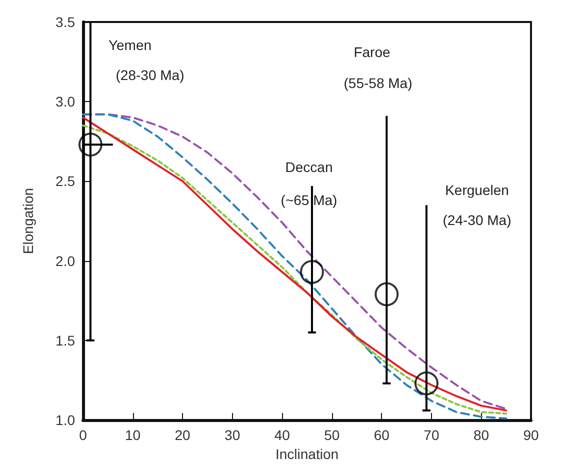  What do you see at coordinates (477, 220) in the screenshot?
I see `annotation: (24-30 Ma)` at bounding box center [477, 220].